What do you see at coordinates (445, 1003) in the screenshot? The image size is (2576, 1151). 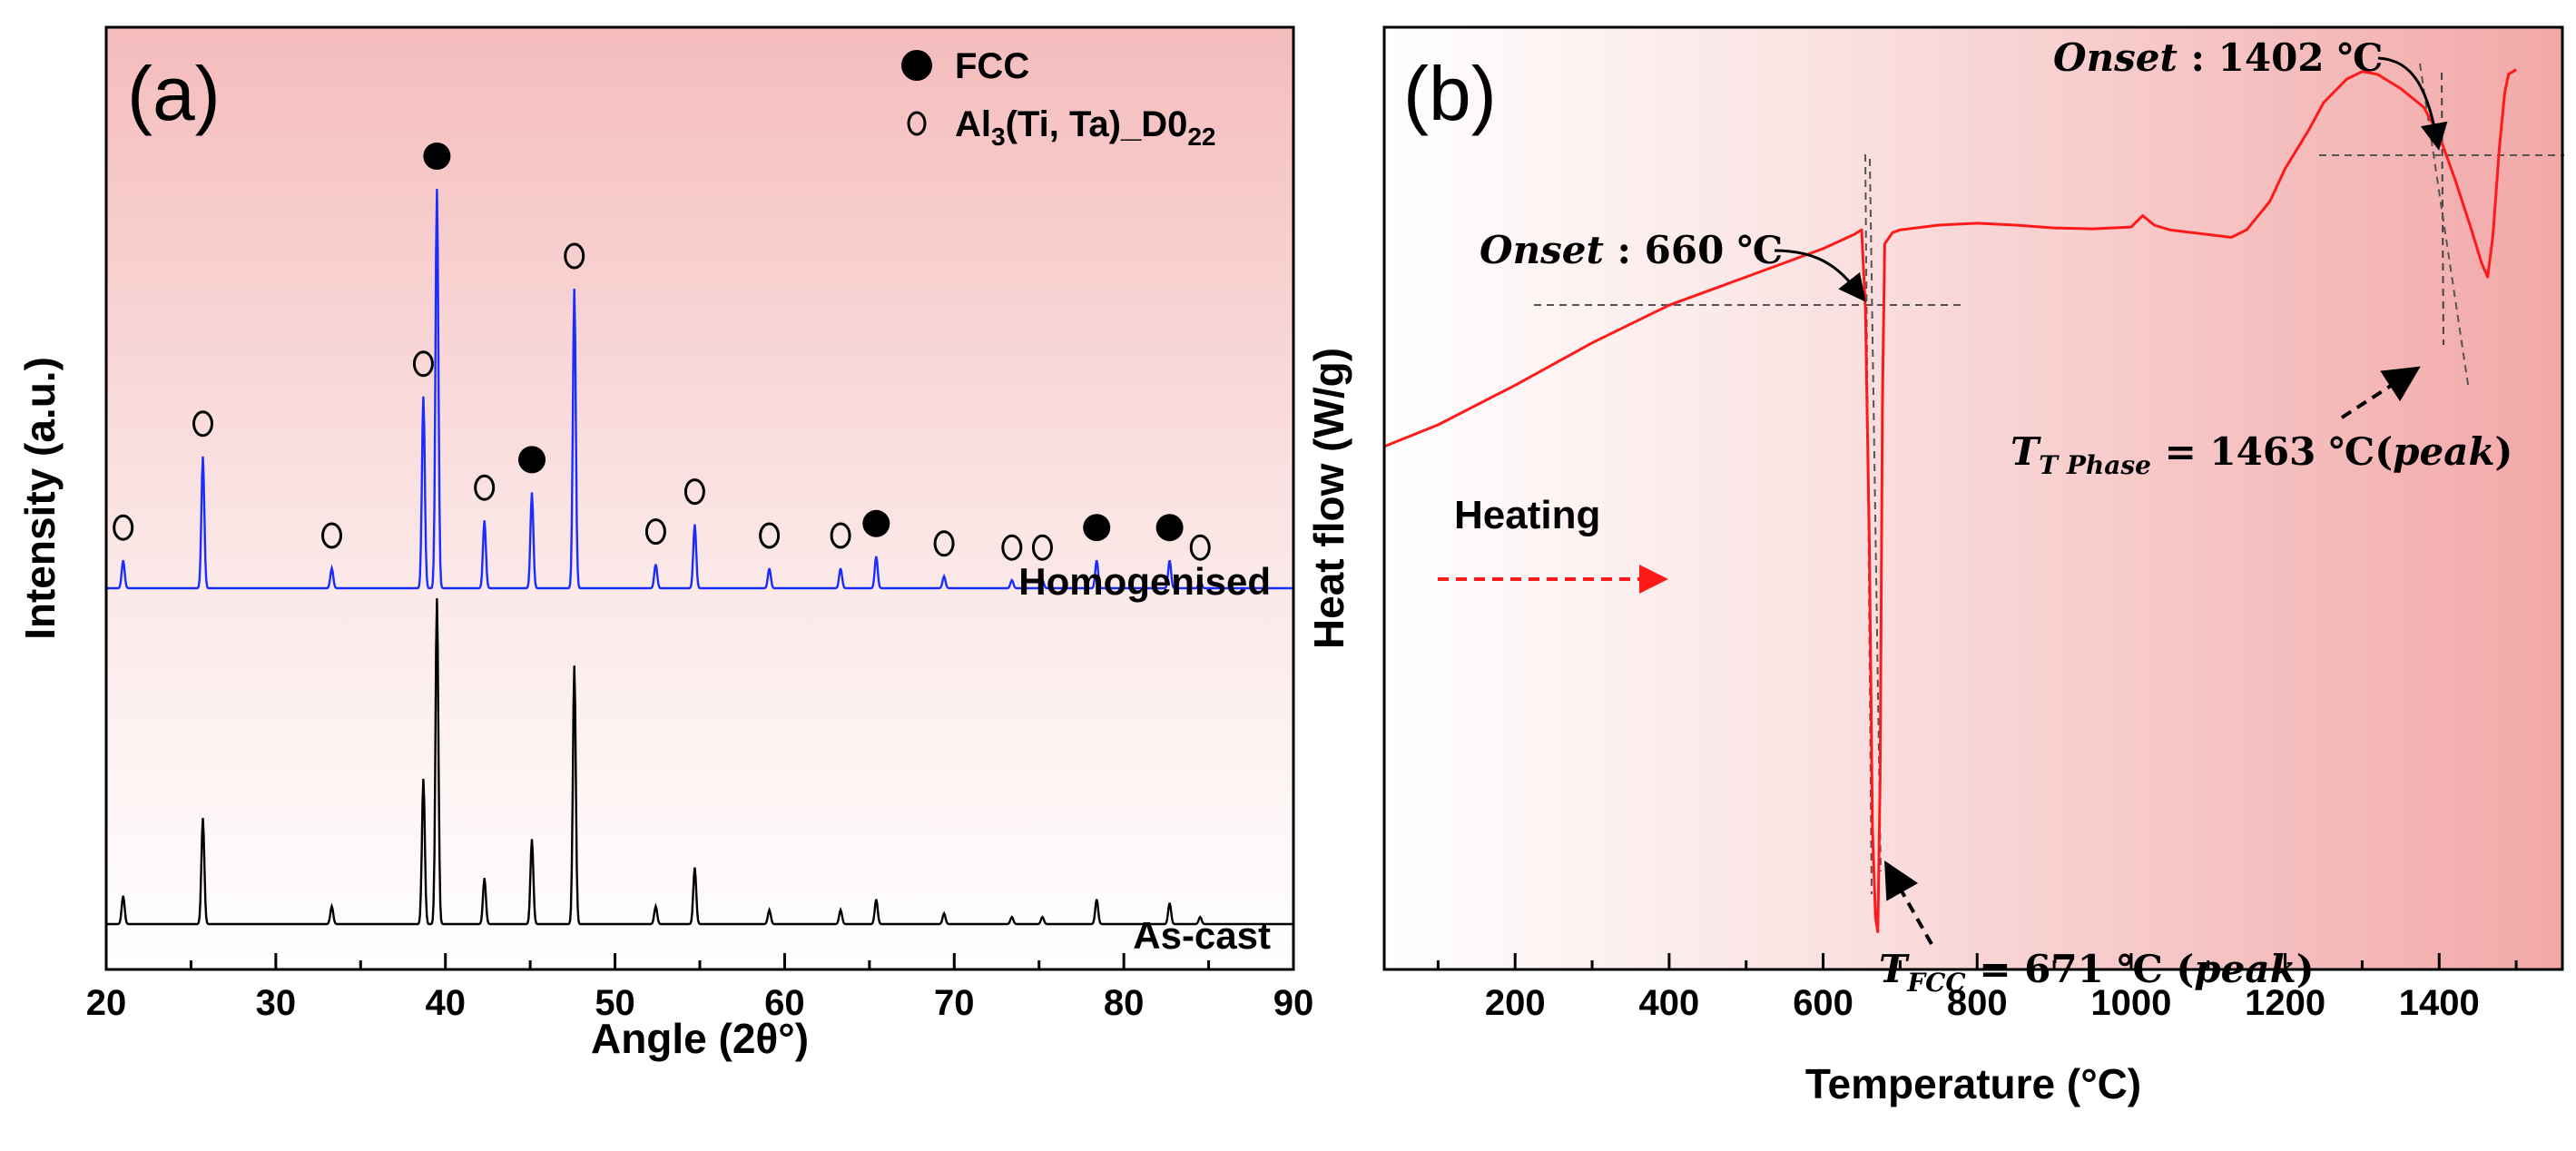 I see `xrd-x-tick-label: 40` at bounding box center [445, 1003].